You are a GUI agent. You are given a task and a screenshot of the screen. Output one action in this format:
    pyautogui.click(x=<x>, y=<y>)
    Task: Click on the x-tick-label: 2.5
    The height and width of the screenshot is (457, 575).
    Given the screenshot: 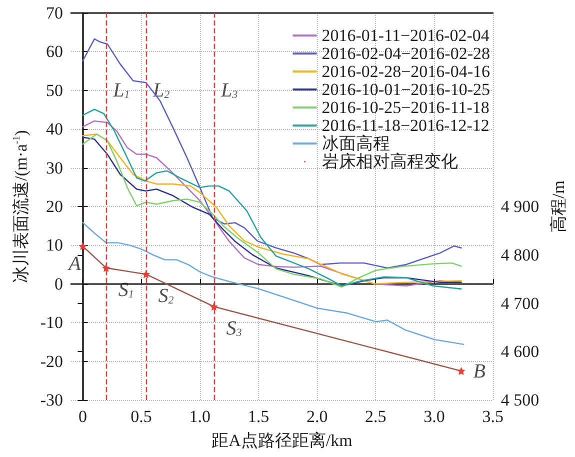 What is the action you would take?
    pyautogui.click(x=375, y=416)
    